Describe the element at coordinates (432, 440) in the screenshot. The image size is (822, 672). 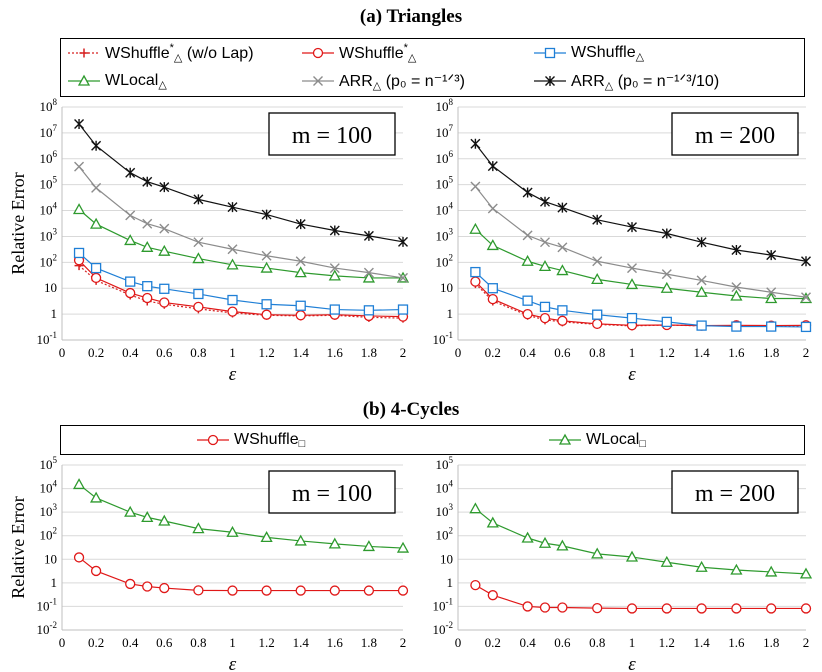
I see `legend-4-cycles: WShuffle□ WLocal□` at that location.